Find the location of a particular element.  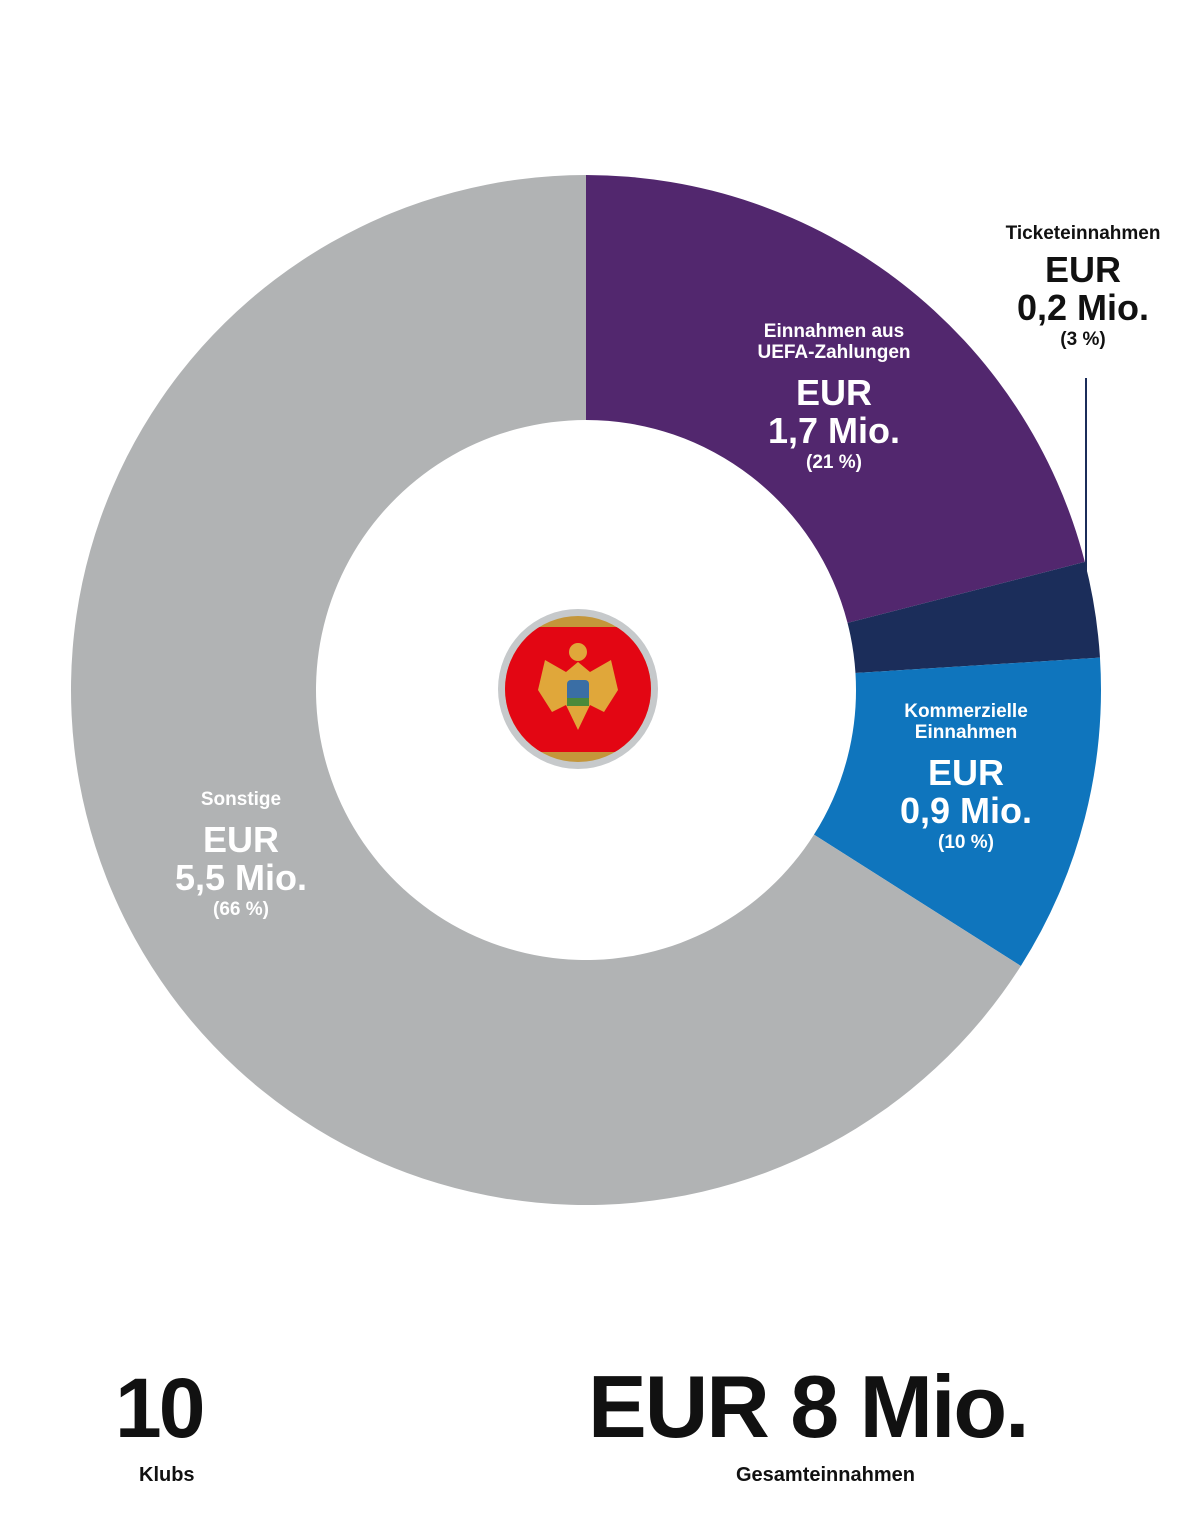

other-percent: (66 %) is located at coordinates (241, 910).